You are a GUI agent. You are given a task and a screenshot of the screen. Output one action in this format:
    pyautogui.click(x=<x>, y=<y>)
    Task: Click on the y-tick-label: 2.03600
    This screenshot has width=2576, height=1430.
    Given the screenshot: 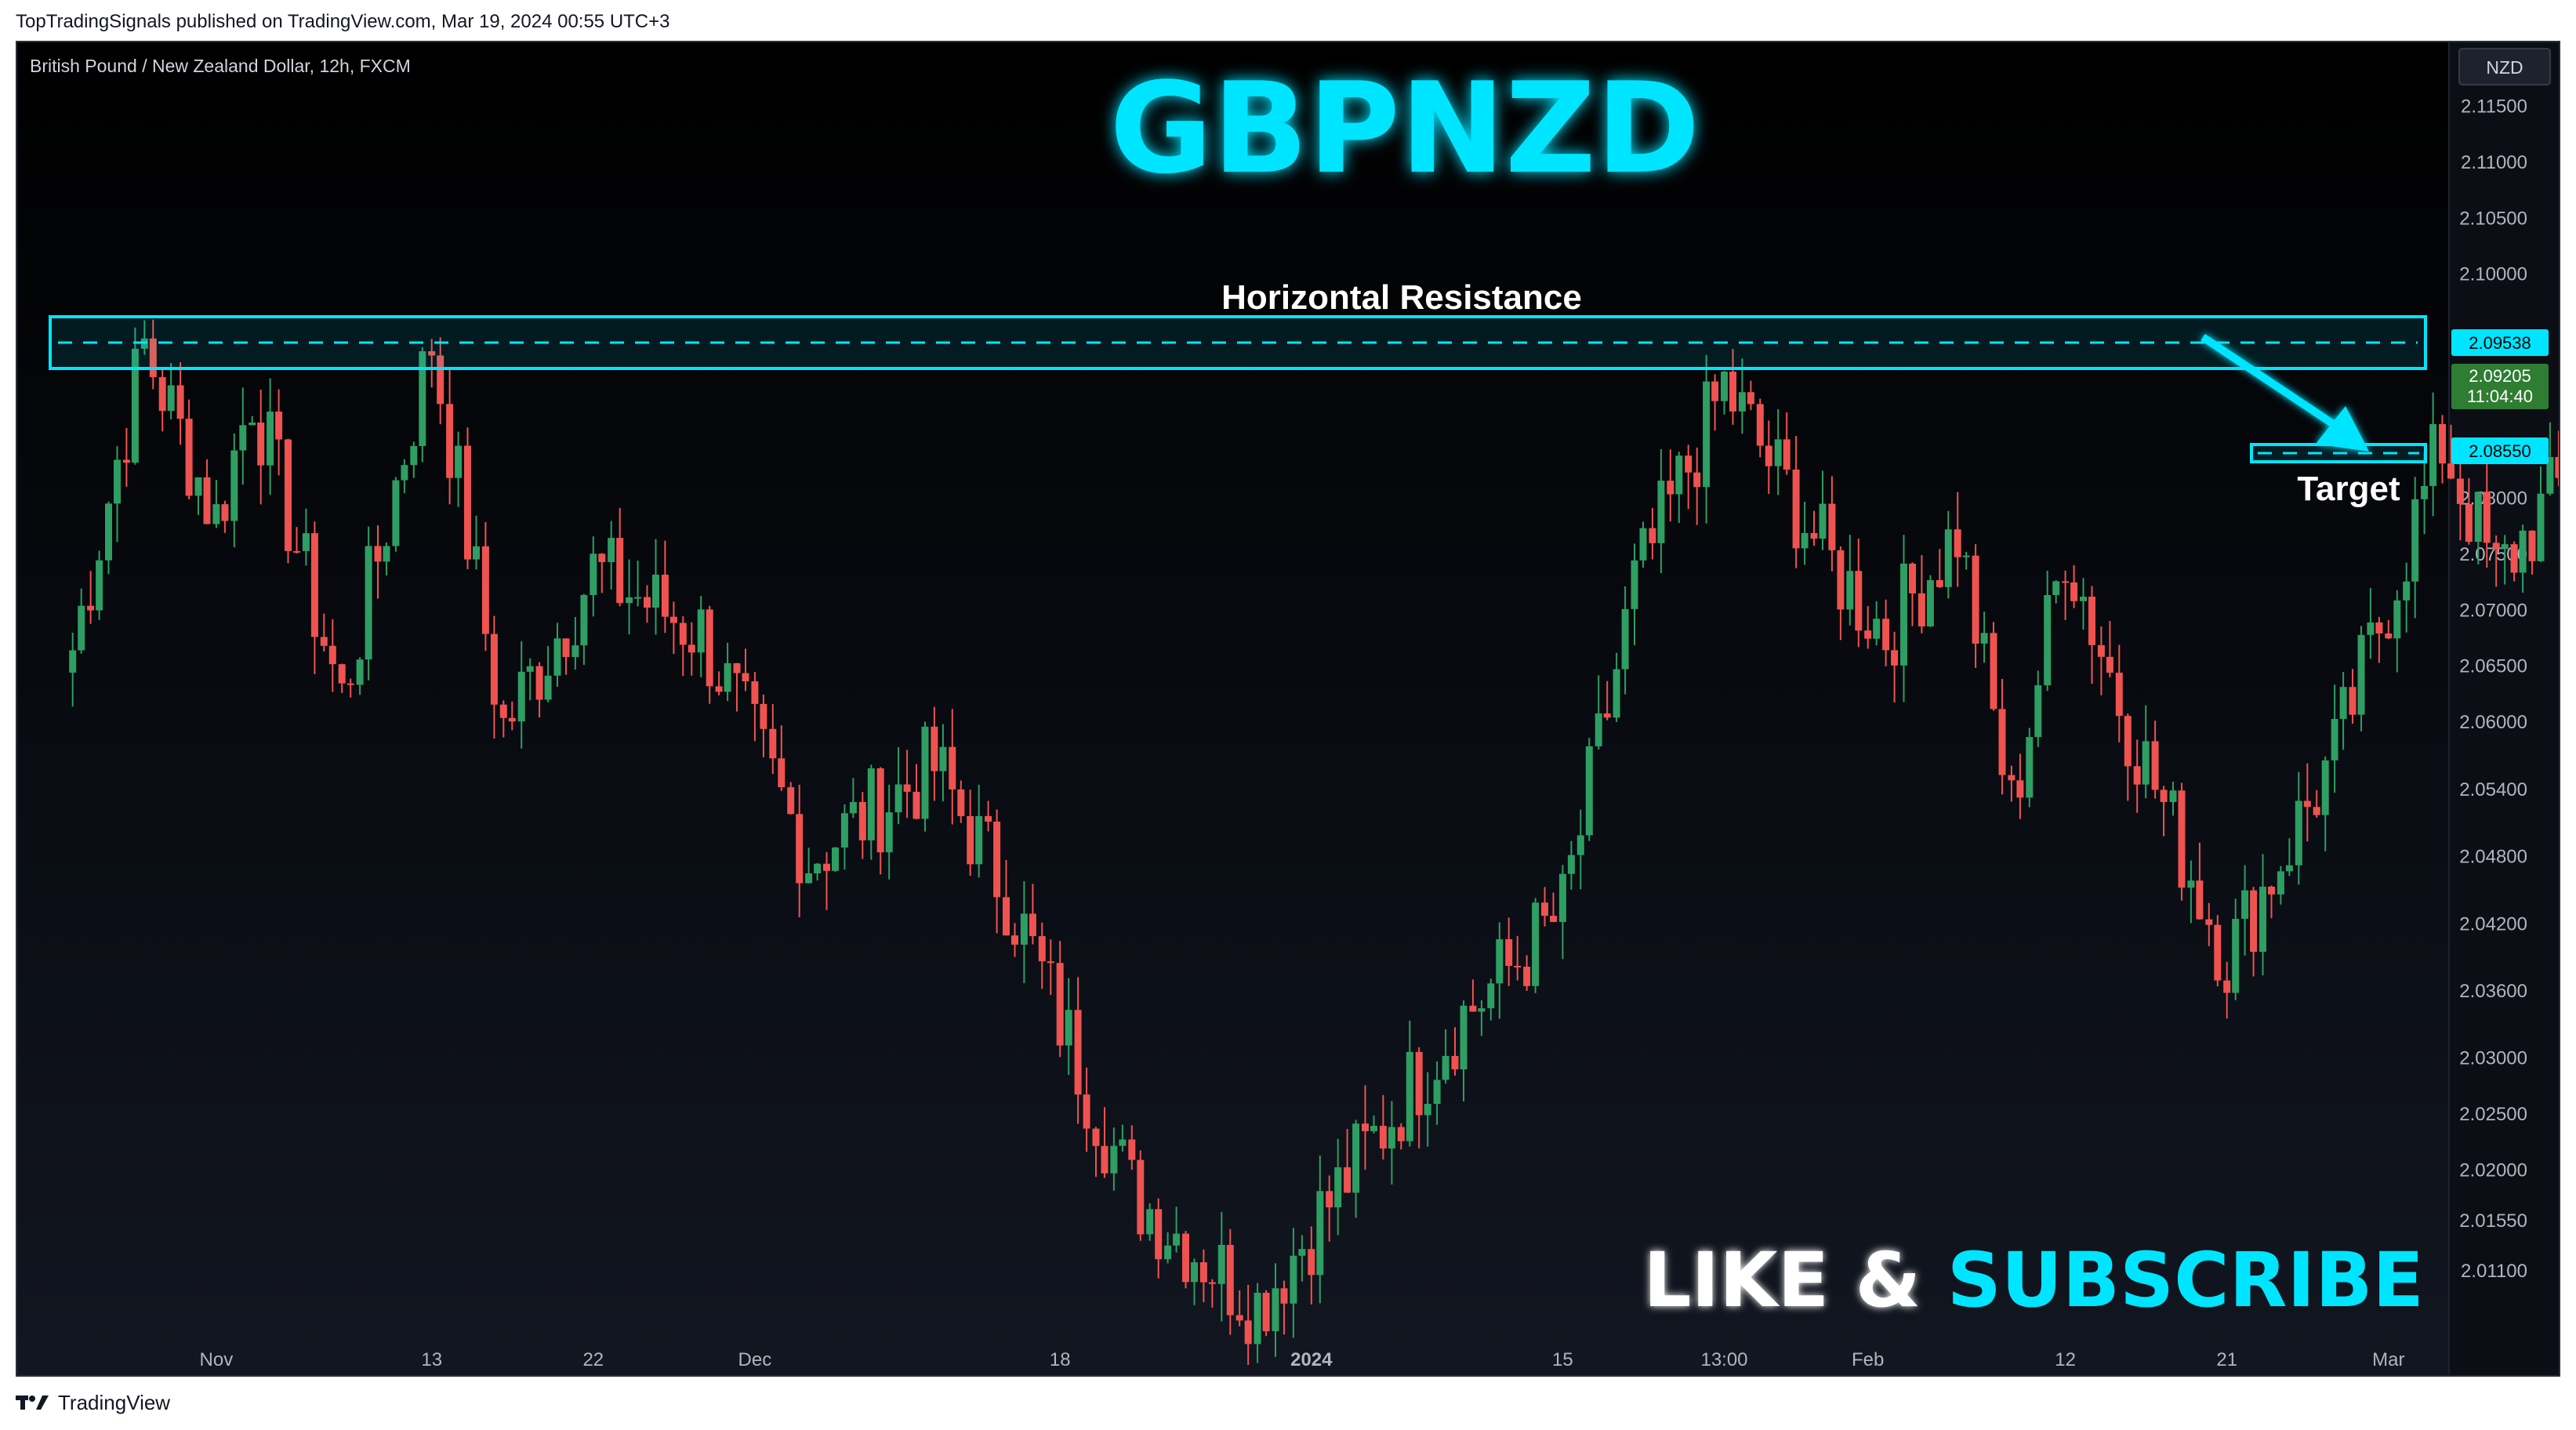 What is the action you would take?
    pyautogui.click(x=2493, y=991)
    